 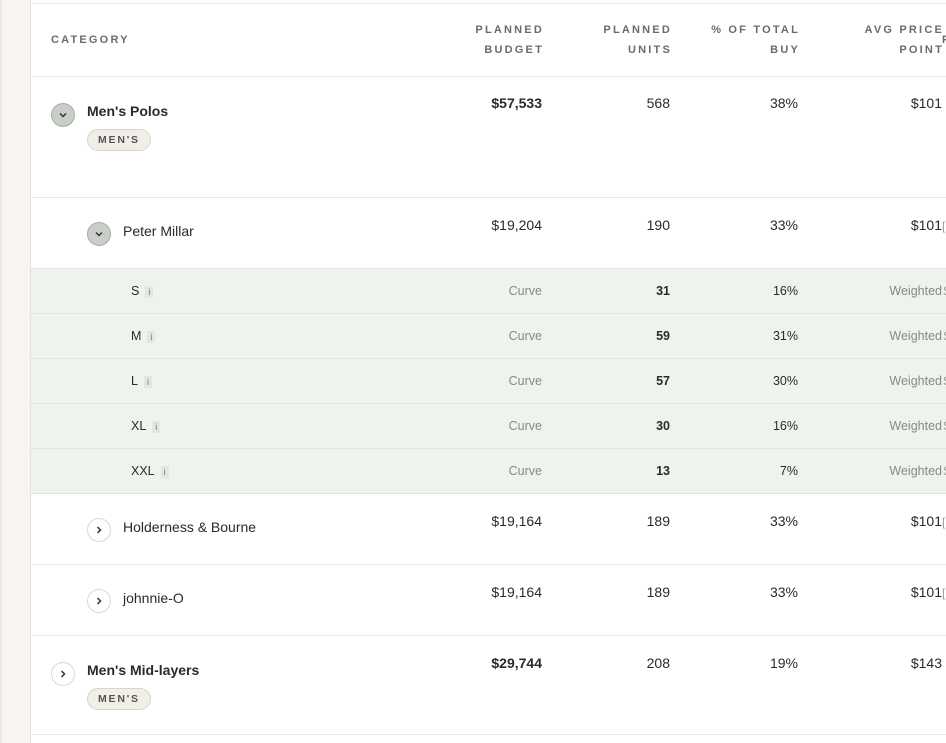 I want to click on header-units-line1: PLANNED, so click(x=637, y=30).